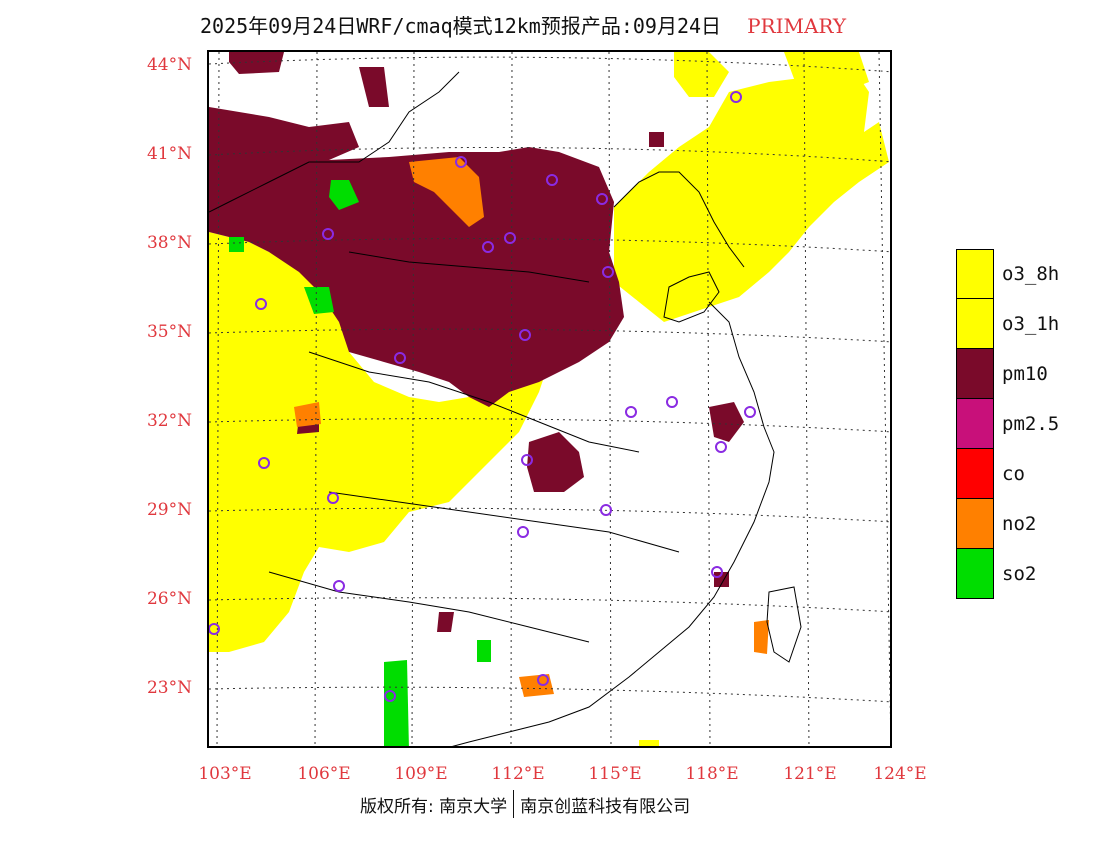 This screenshot has height=850, width=1100. Describe the element at coordinates (421, 774) in the screenshot. I see `lon-label-109: 109°E` at that location.